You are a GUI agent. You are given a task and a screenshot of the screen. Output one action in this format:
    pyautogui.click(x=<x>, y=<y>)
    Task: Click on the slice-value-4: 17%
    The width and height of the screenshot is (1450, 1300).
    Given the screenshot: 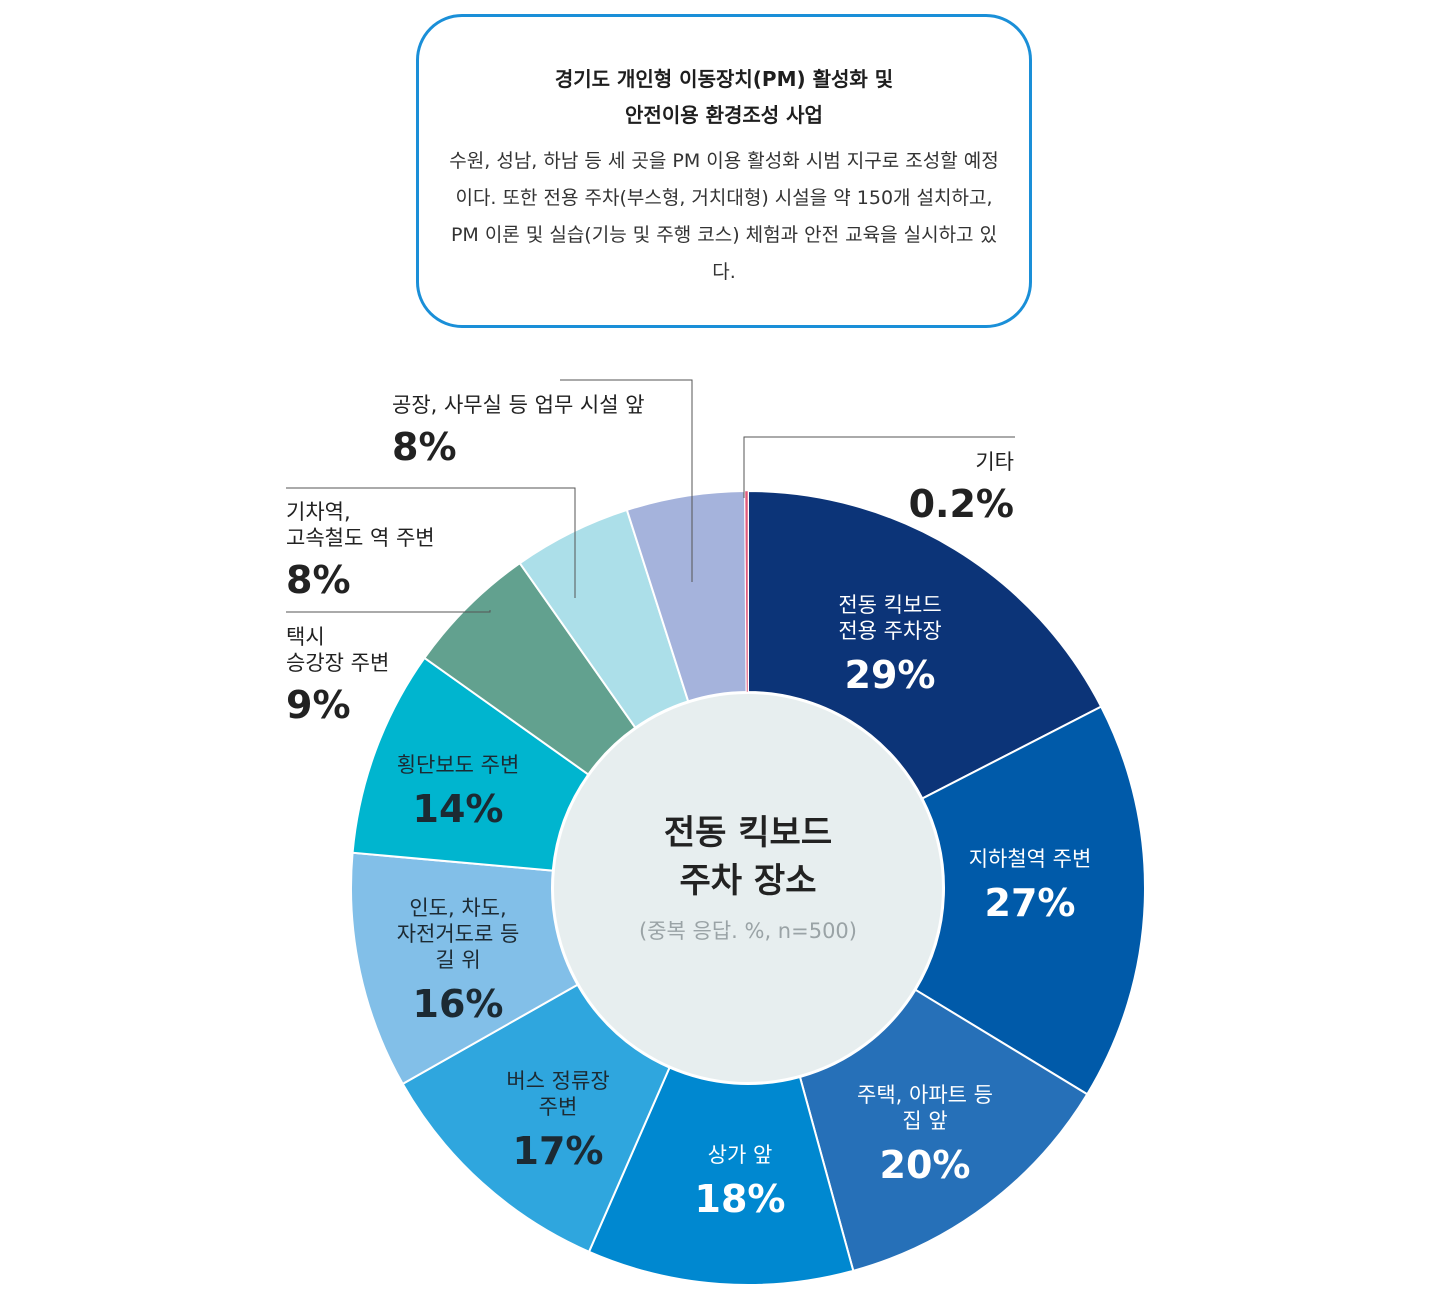 What is the action you would take?
    pyautogui.click(x=558, y=1151)
    